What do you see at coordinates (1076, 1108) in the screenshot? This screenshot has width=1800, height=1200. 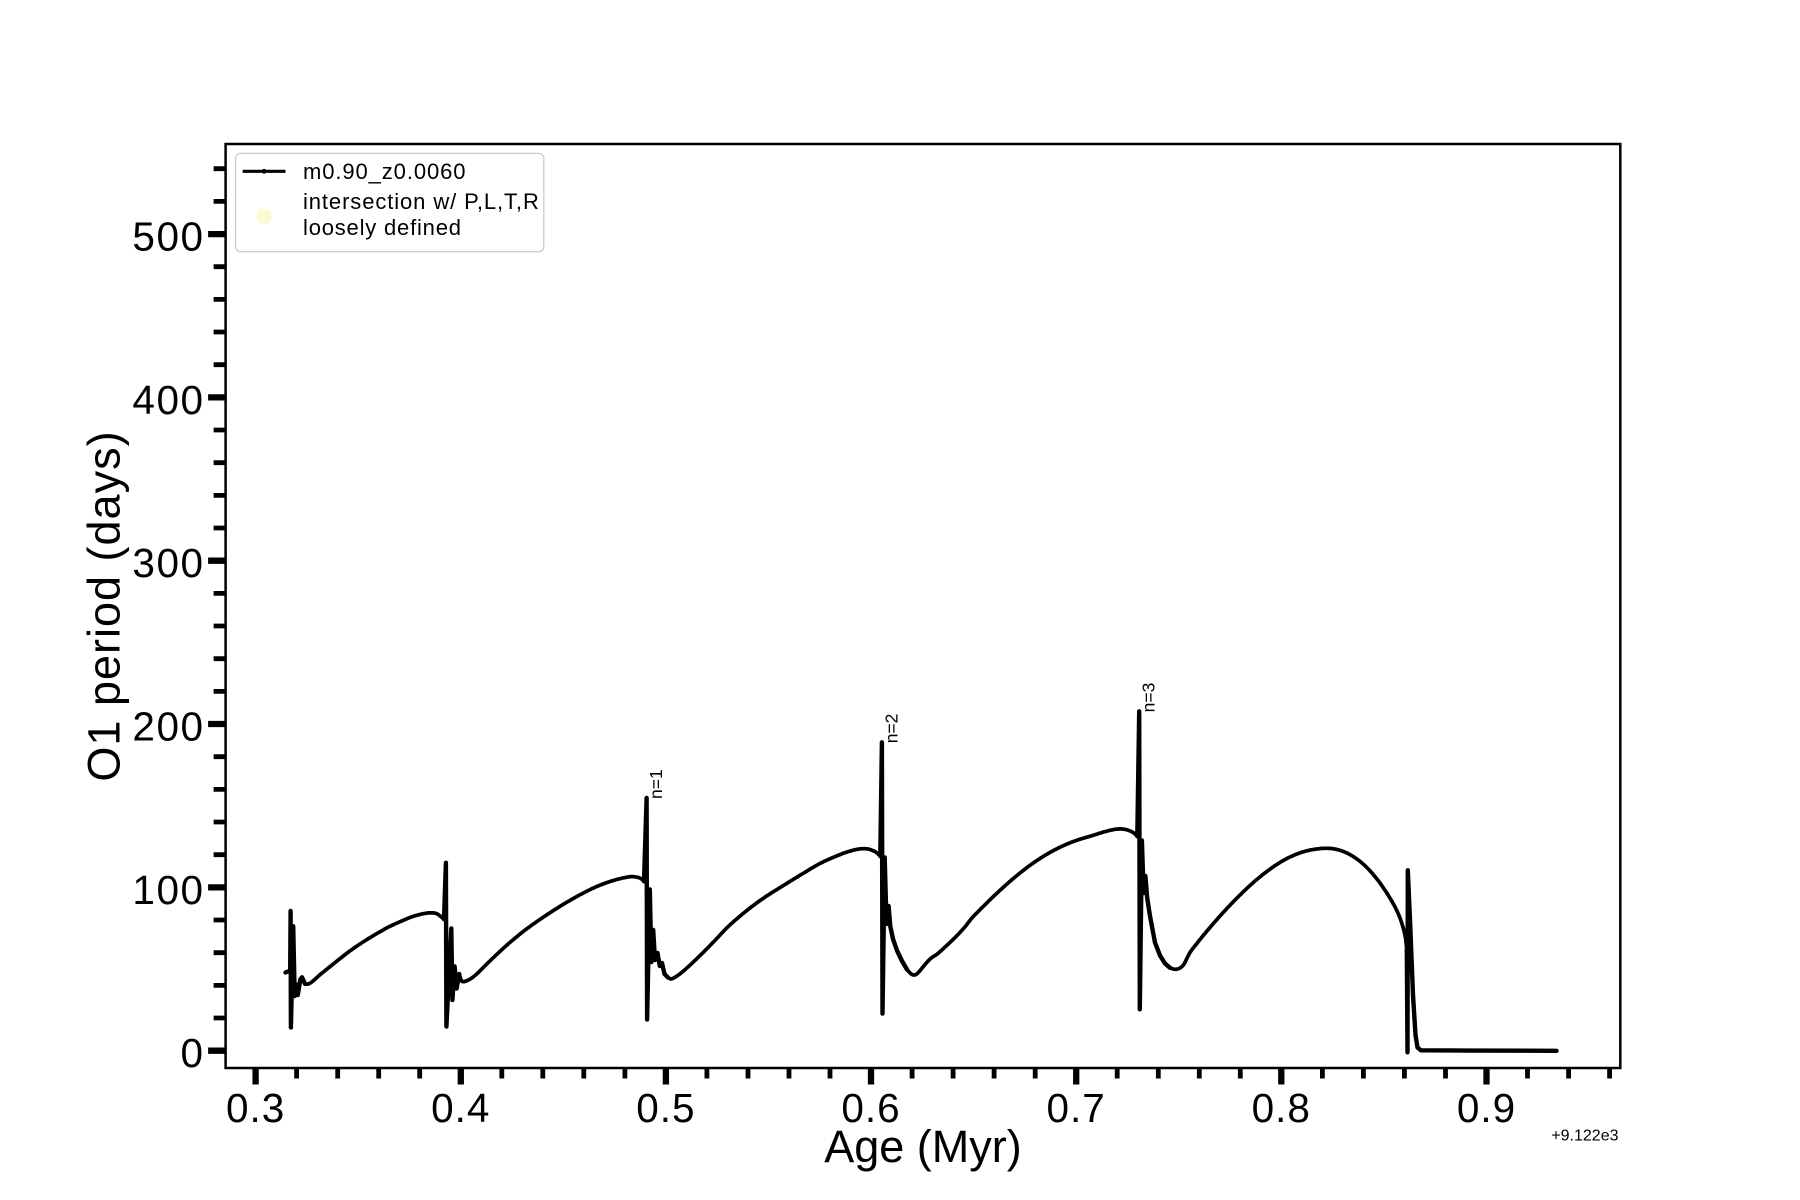 I see `svg-text: 0.7` at bounding box center [1076, 1108].